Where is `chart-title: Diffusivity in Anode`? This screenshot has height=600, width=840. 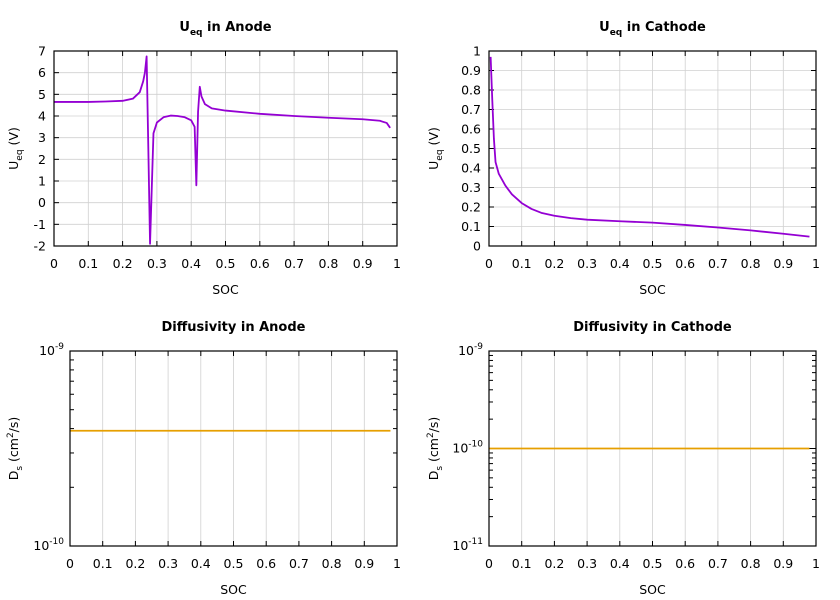
chart-title: Diffusivity in Anode is located at coordinates (234, 327).